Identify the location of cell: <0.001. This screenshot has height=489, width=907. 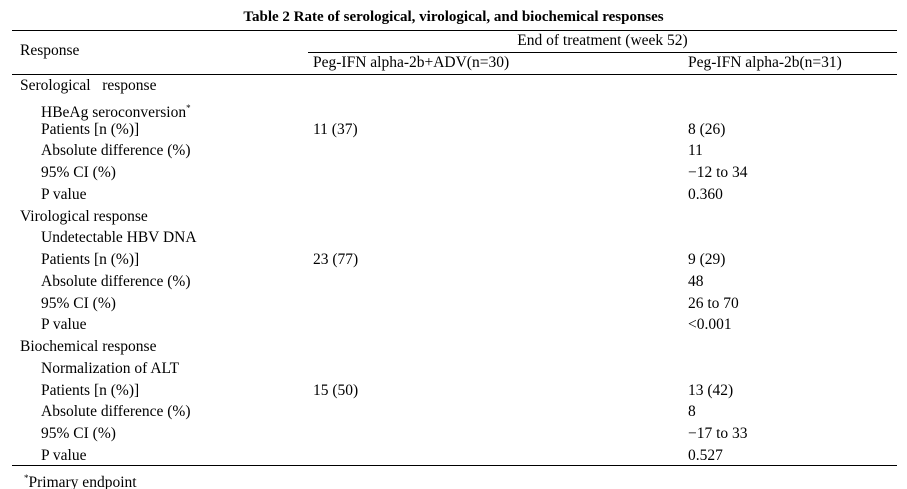
(710, 325).